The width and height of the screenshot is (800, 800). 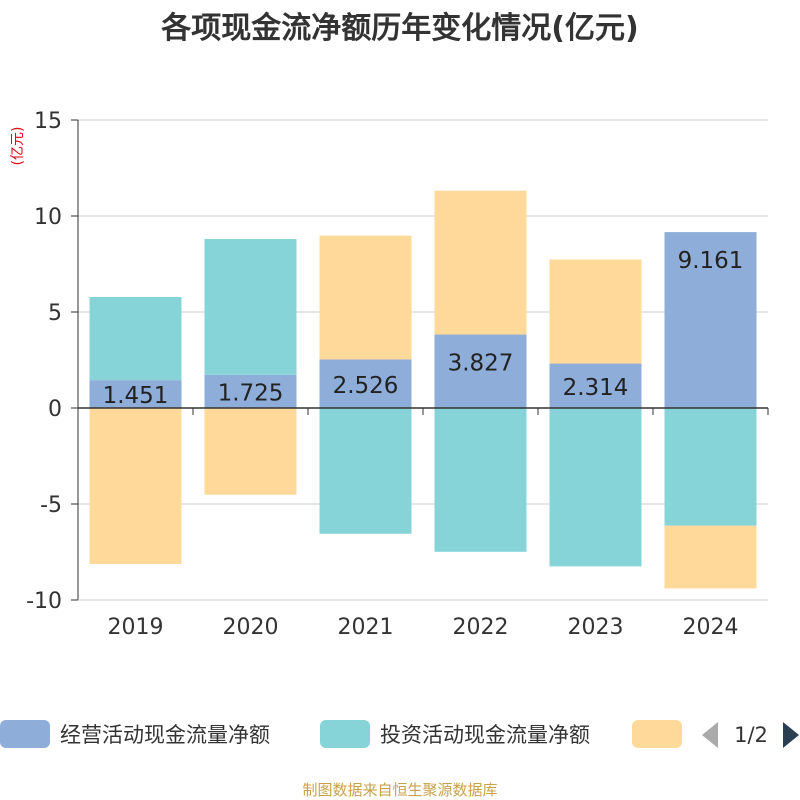 What do you see at coordinates (596, 627) in the screenshot?
I see `x-tick-label: 2023` at bounding box center [596, 627].